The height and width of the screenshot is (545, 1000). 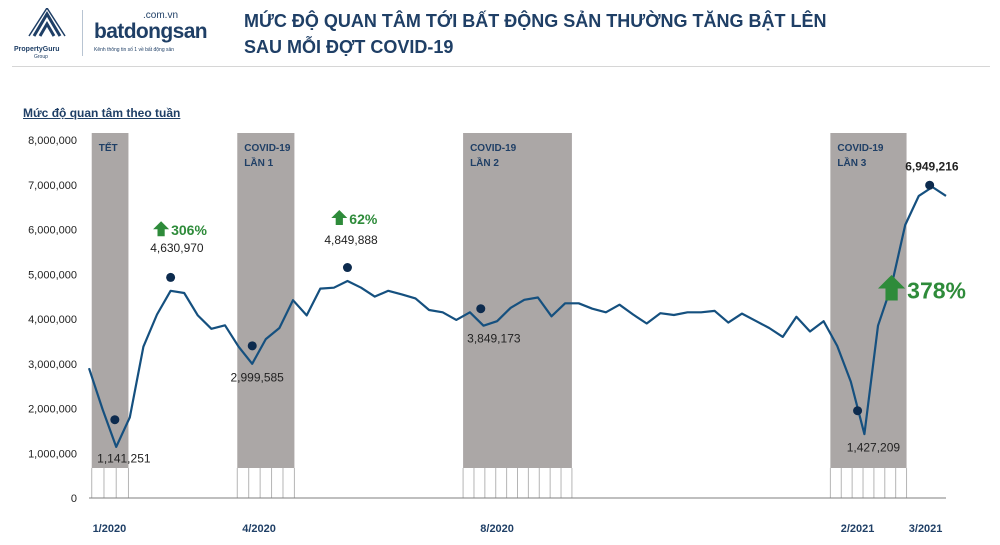 I want to click on data-point-label: 1,141,251, so click(x=124, y=459).